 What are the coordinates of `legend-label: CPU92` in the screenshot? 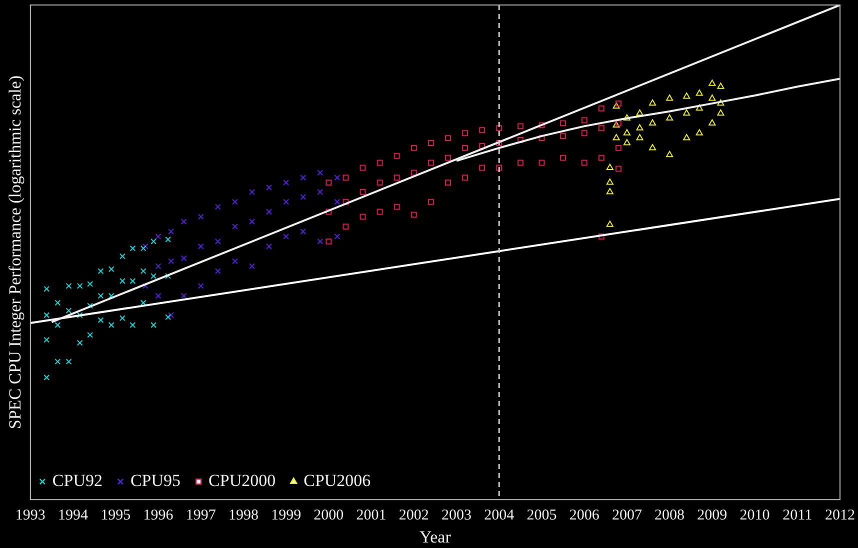 It's located at (77, 480).